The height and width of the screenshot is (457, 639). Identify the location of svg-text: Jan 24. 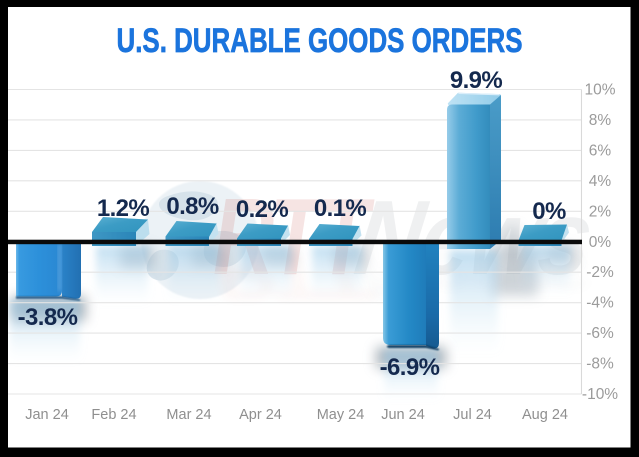
(47, 415).